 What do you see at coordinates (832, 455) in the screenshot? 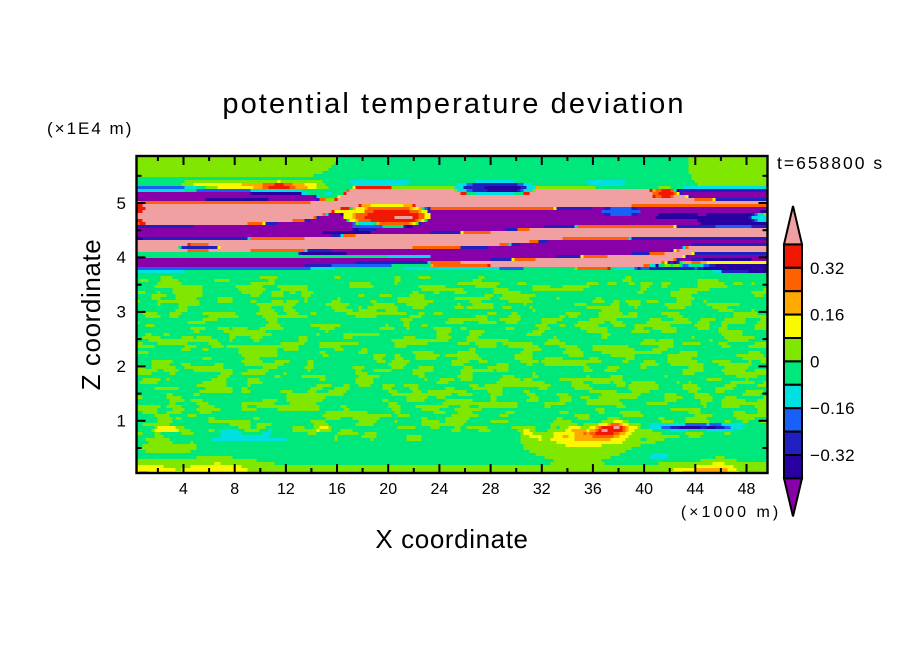
I see `svg-text: −0.32` at bounding box center [832, 455].